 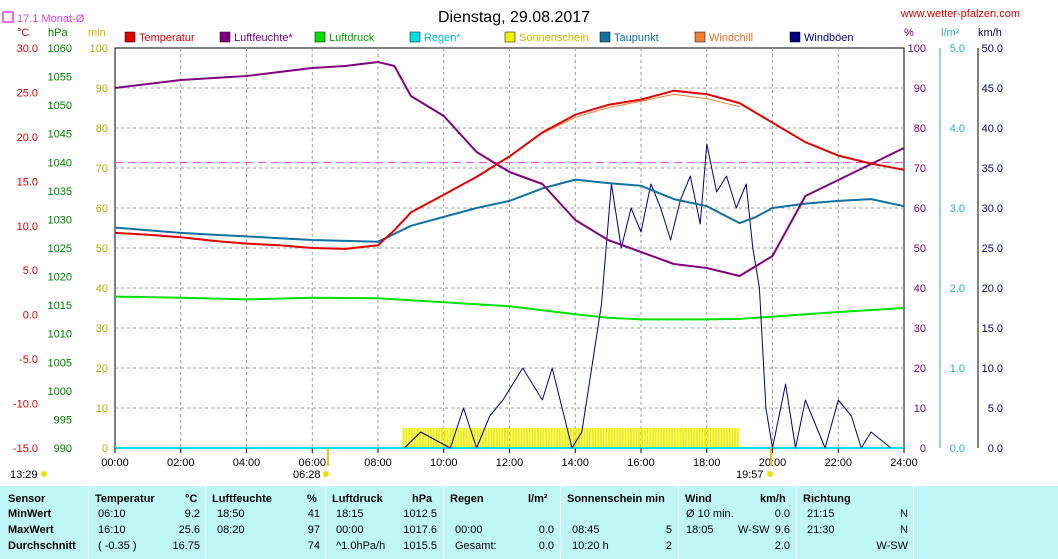 I want to click on header-temp-unit: °C, so click(x=191, y=499).